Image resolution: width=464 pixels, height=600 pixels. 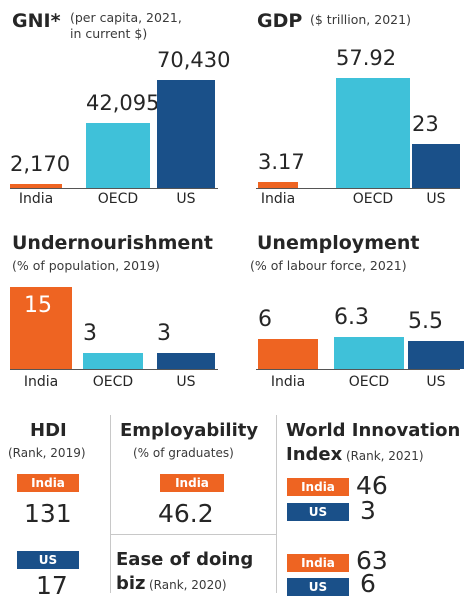 What do you see at coordinates (123, 103) in the screenshot?
I see `value-label-oecd: 42,095` at bounding box center [123, 103].